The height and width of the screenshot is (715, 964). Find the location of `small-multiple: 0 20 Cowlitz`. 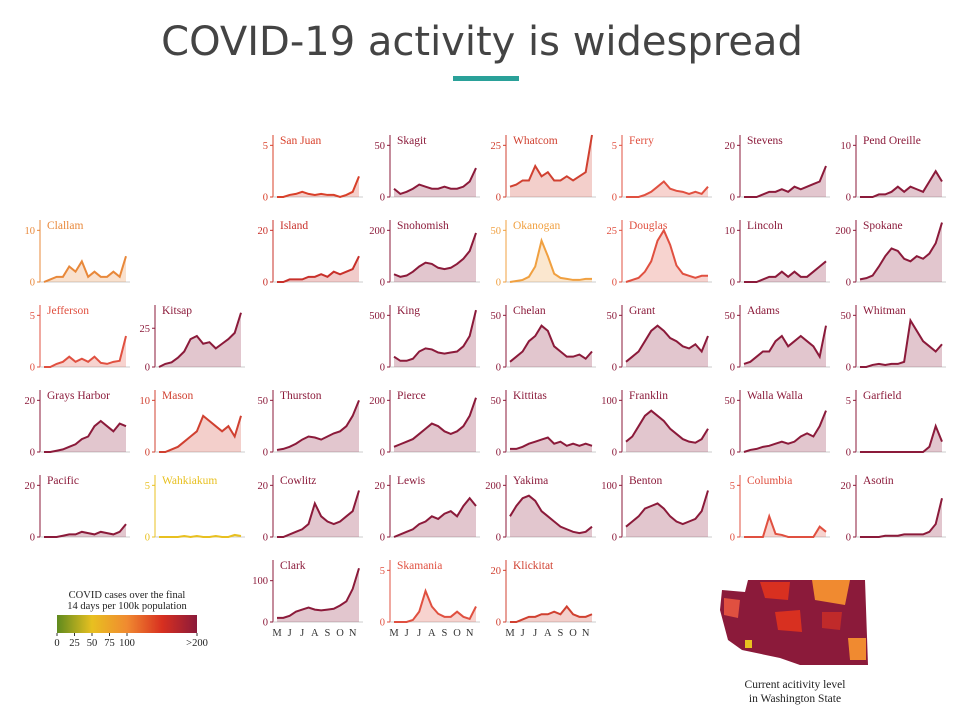

small-multiple: 0 20 Cowlitz is located at coordinates (310, 509).